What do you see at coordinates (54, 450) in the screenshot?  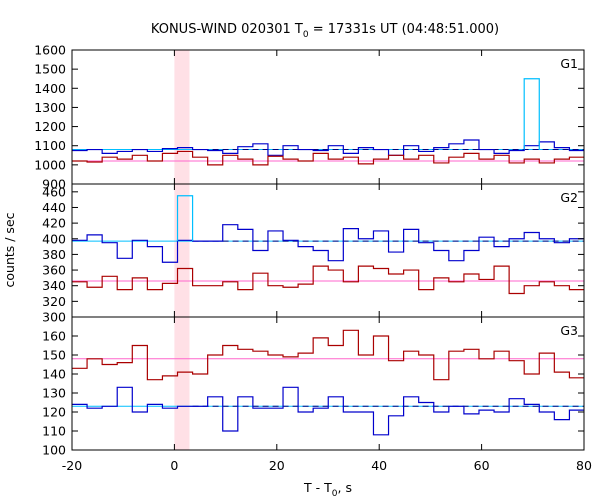 I see `panel-g3-ytick-label: 100` at bounding box center [54, 450].